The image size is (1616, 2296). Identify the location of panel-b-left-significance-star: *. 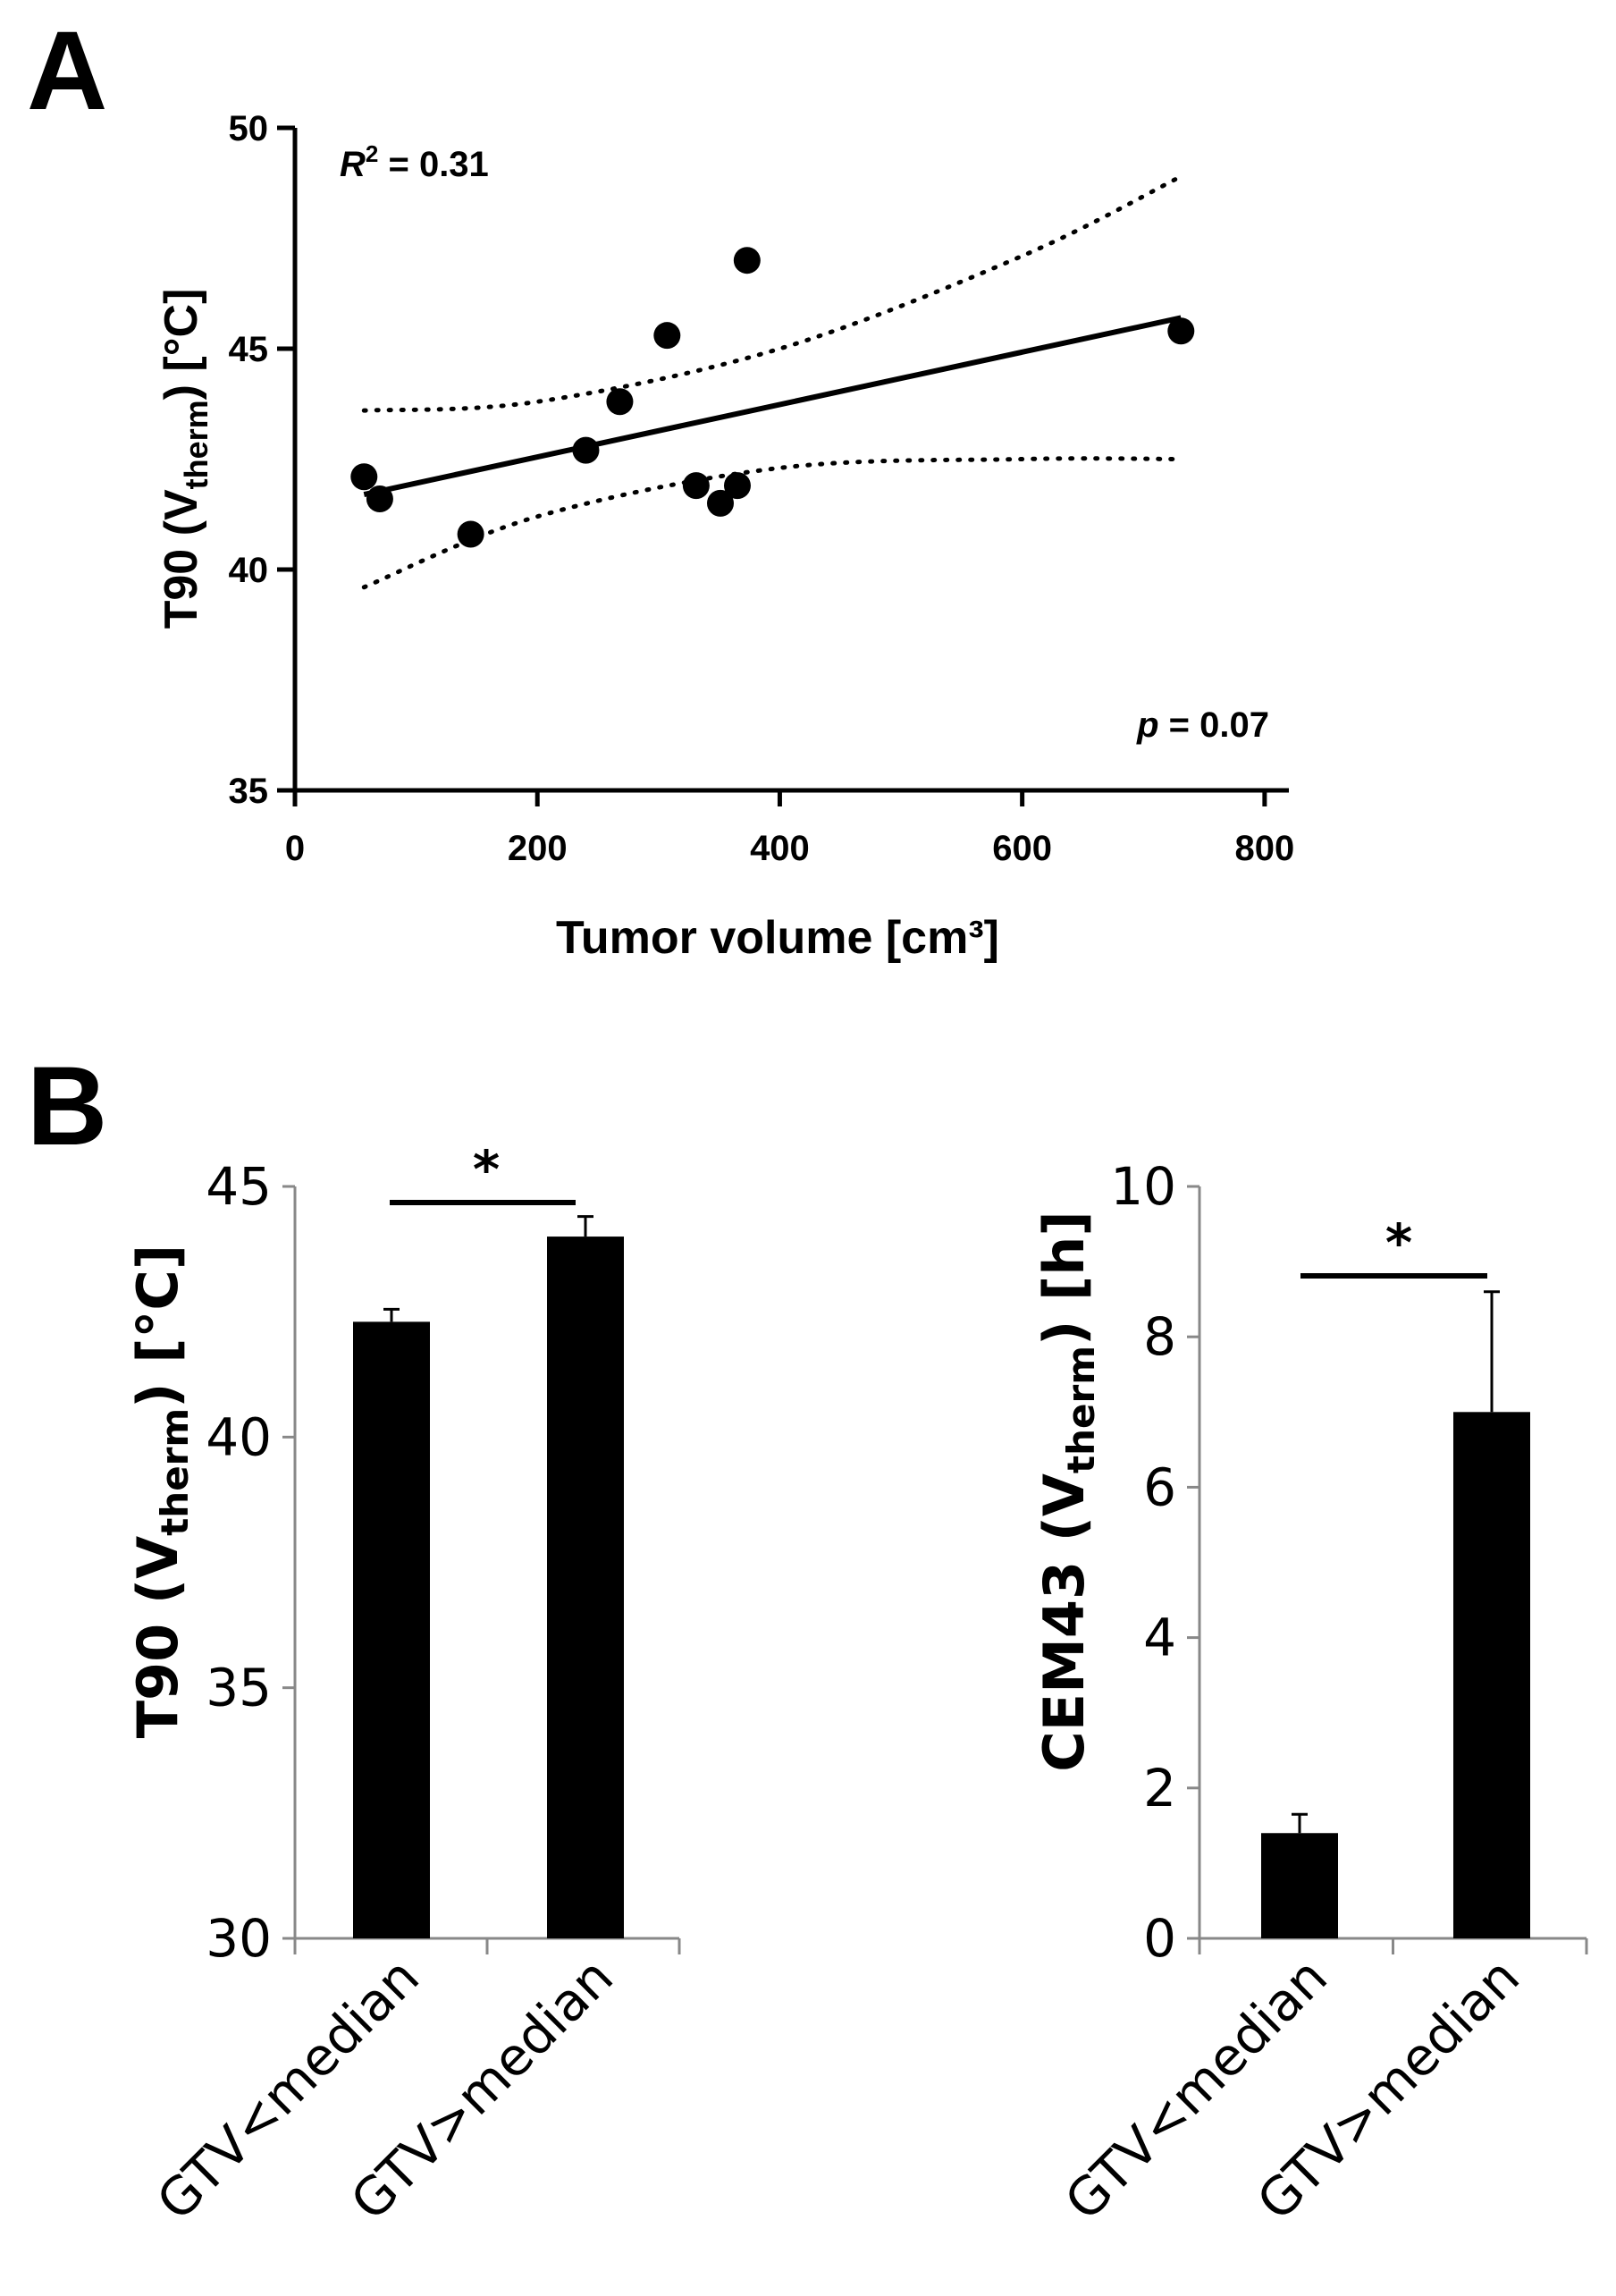
(486, 1169).